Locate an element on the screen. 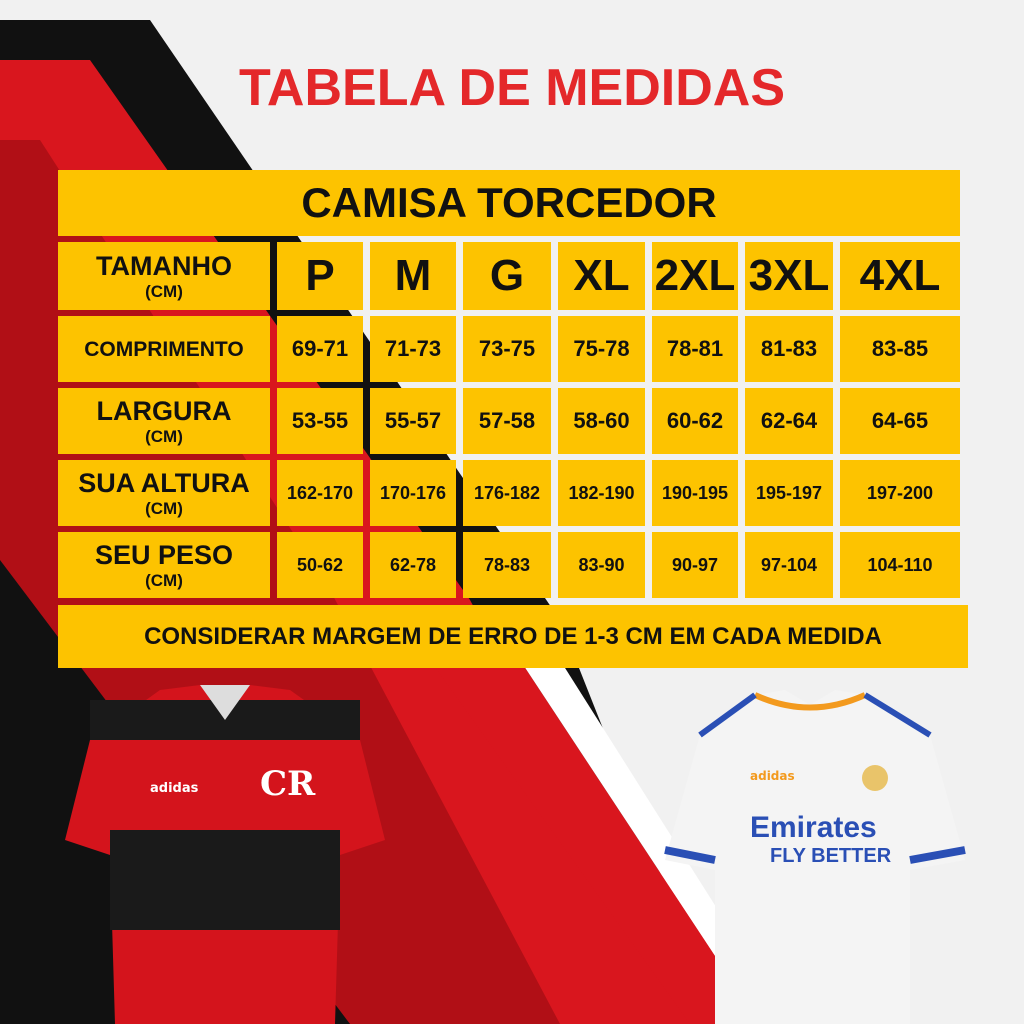 The height and width of the screenshot is (1024, 1024). table-cell: 176-182 is located at coordinates (507, 493).